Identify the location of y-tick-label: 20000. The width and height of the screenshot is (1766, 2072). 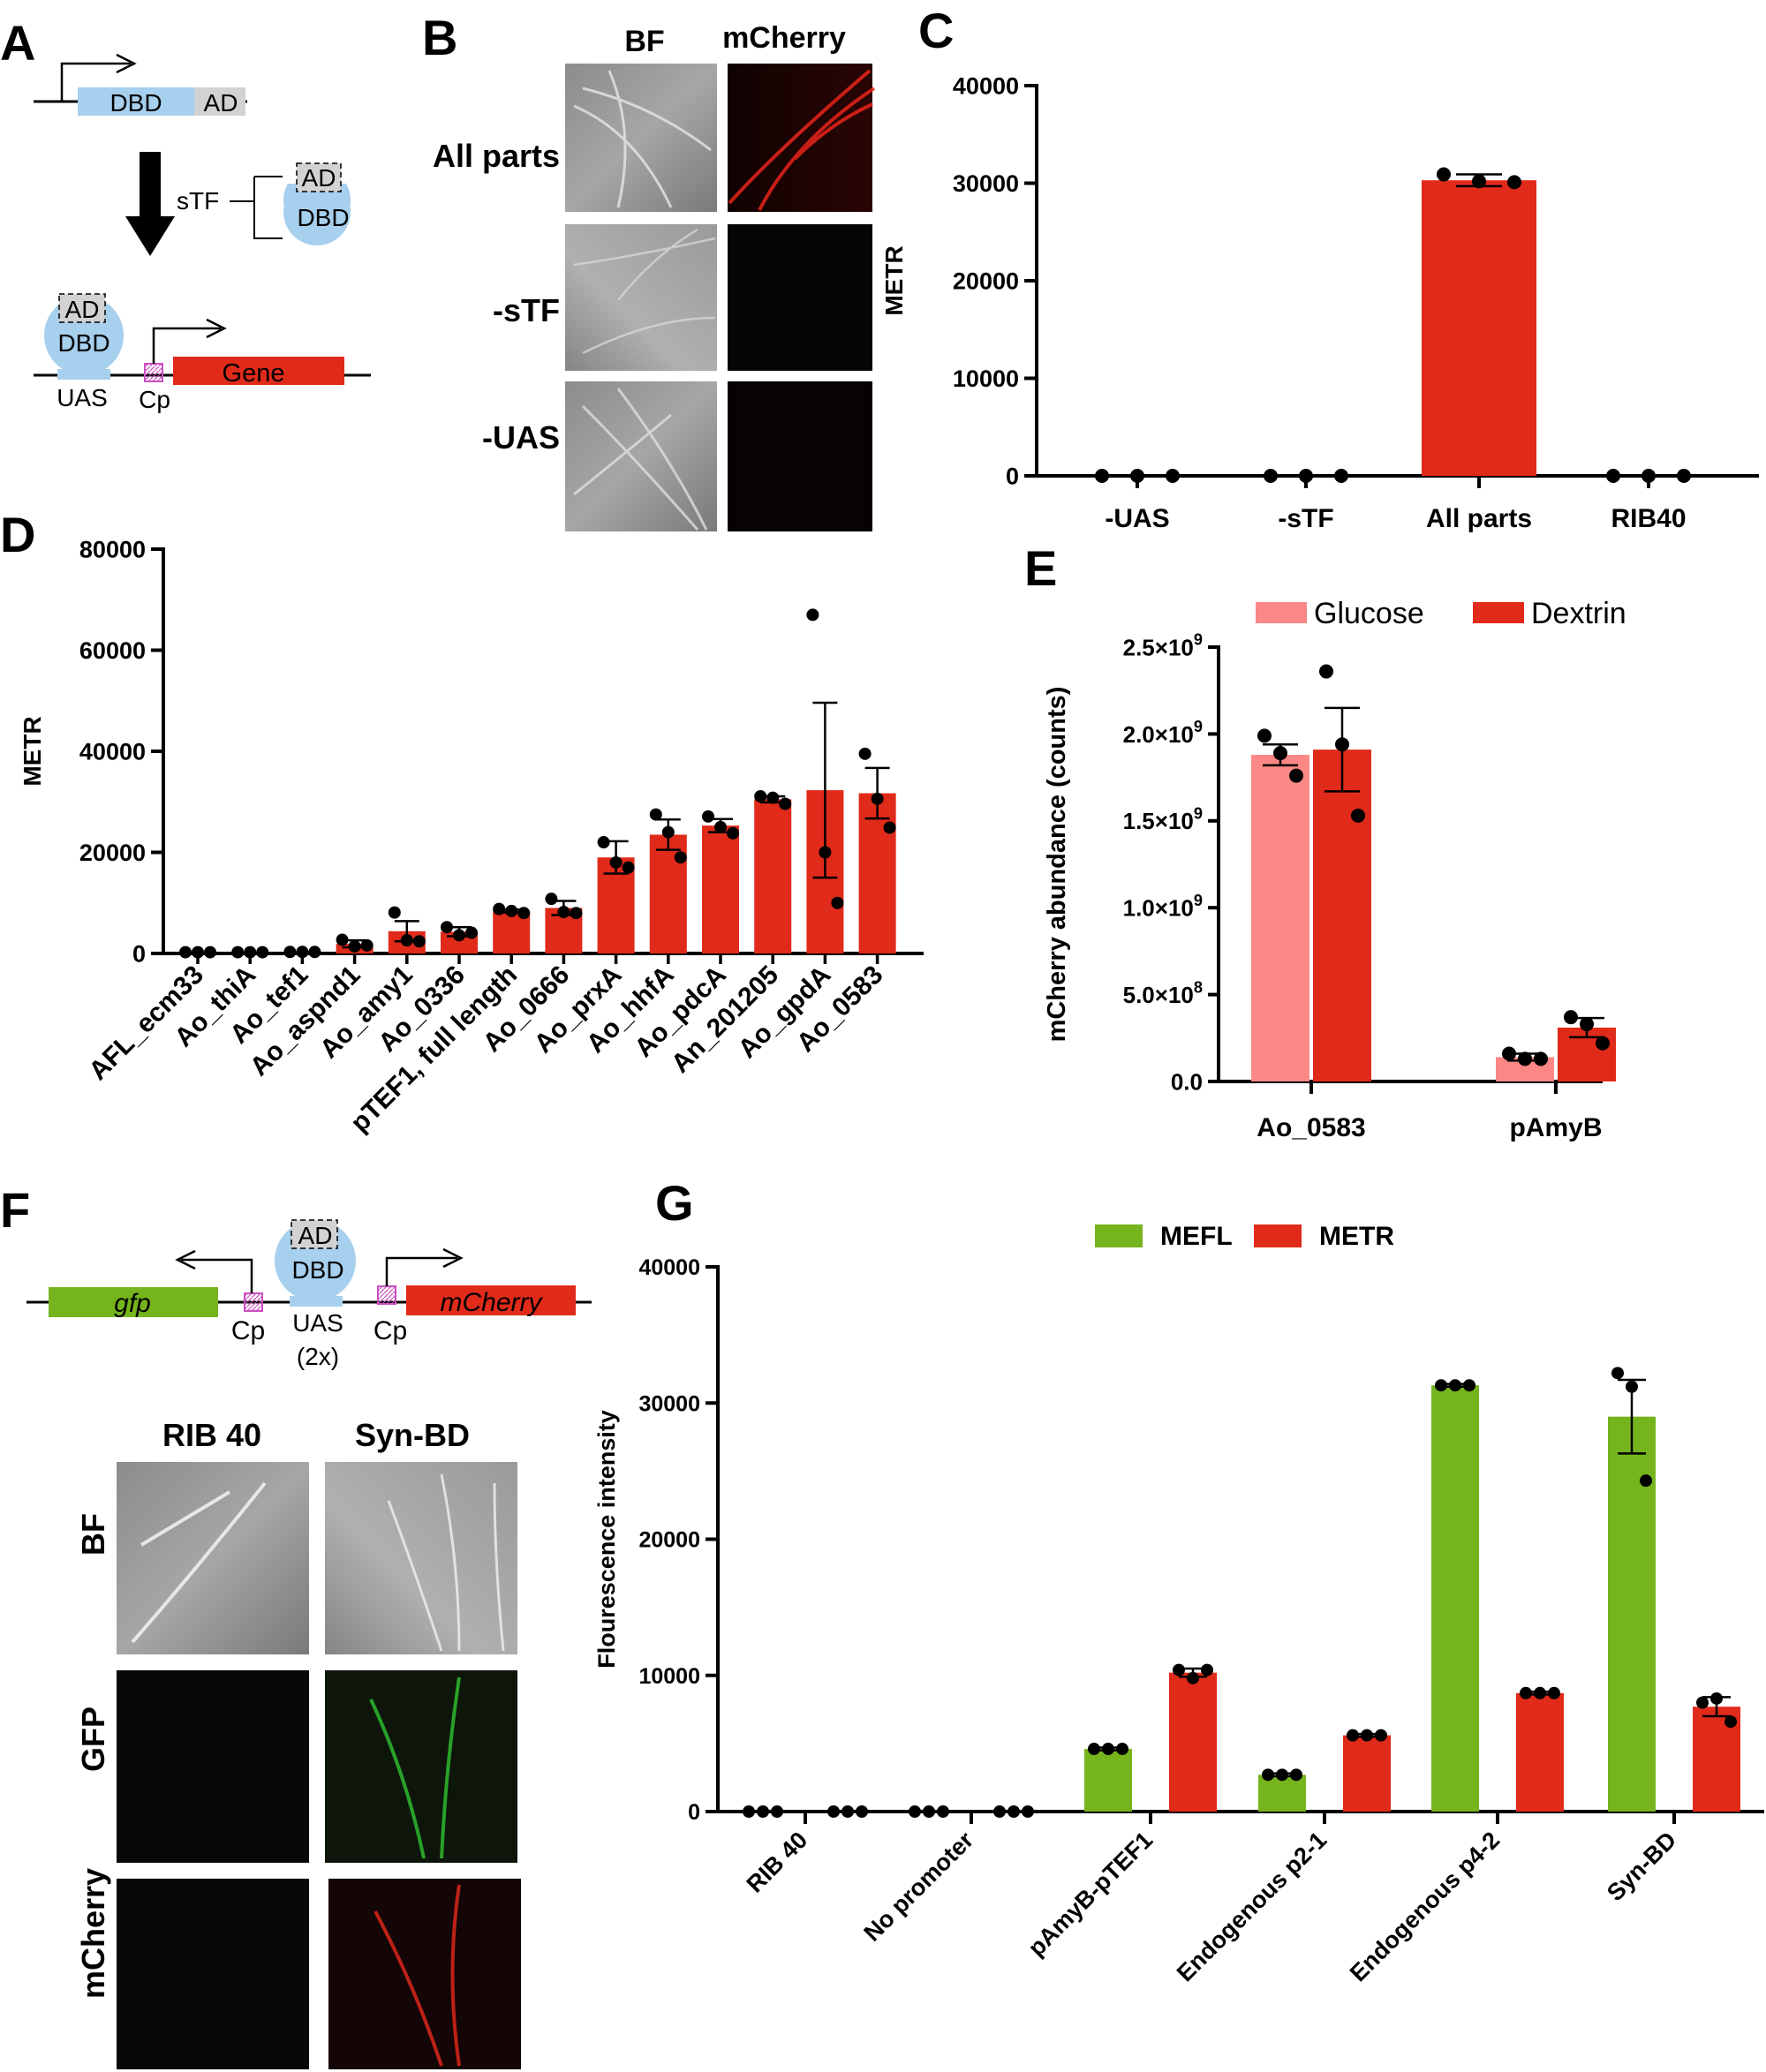
(669, 1540).